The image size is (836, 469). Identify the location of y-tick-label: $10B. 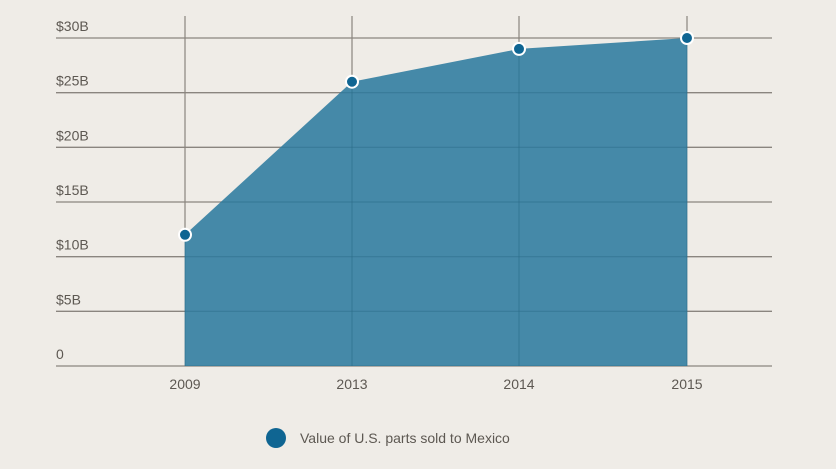
(72, 245).